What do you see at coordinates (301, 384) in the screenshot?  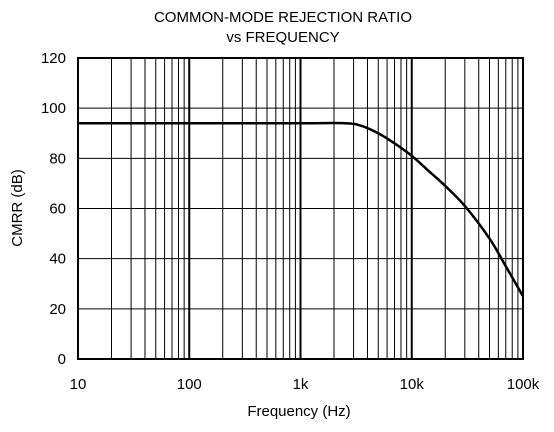 I see `x-tick-label: 1k` at bounding box center [301, 384].